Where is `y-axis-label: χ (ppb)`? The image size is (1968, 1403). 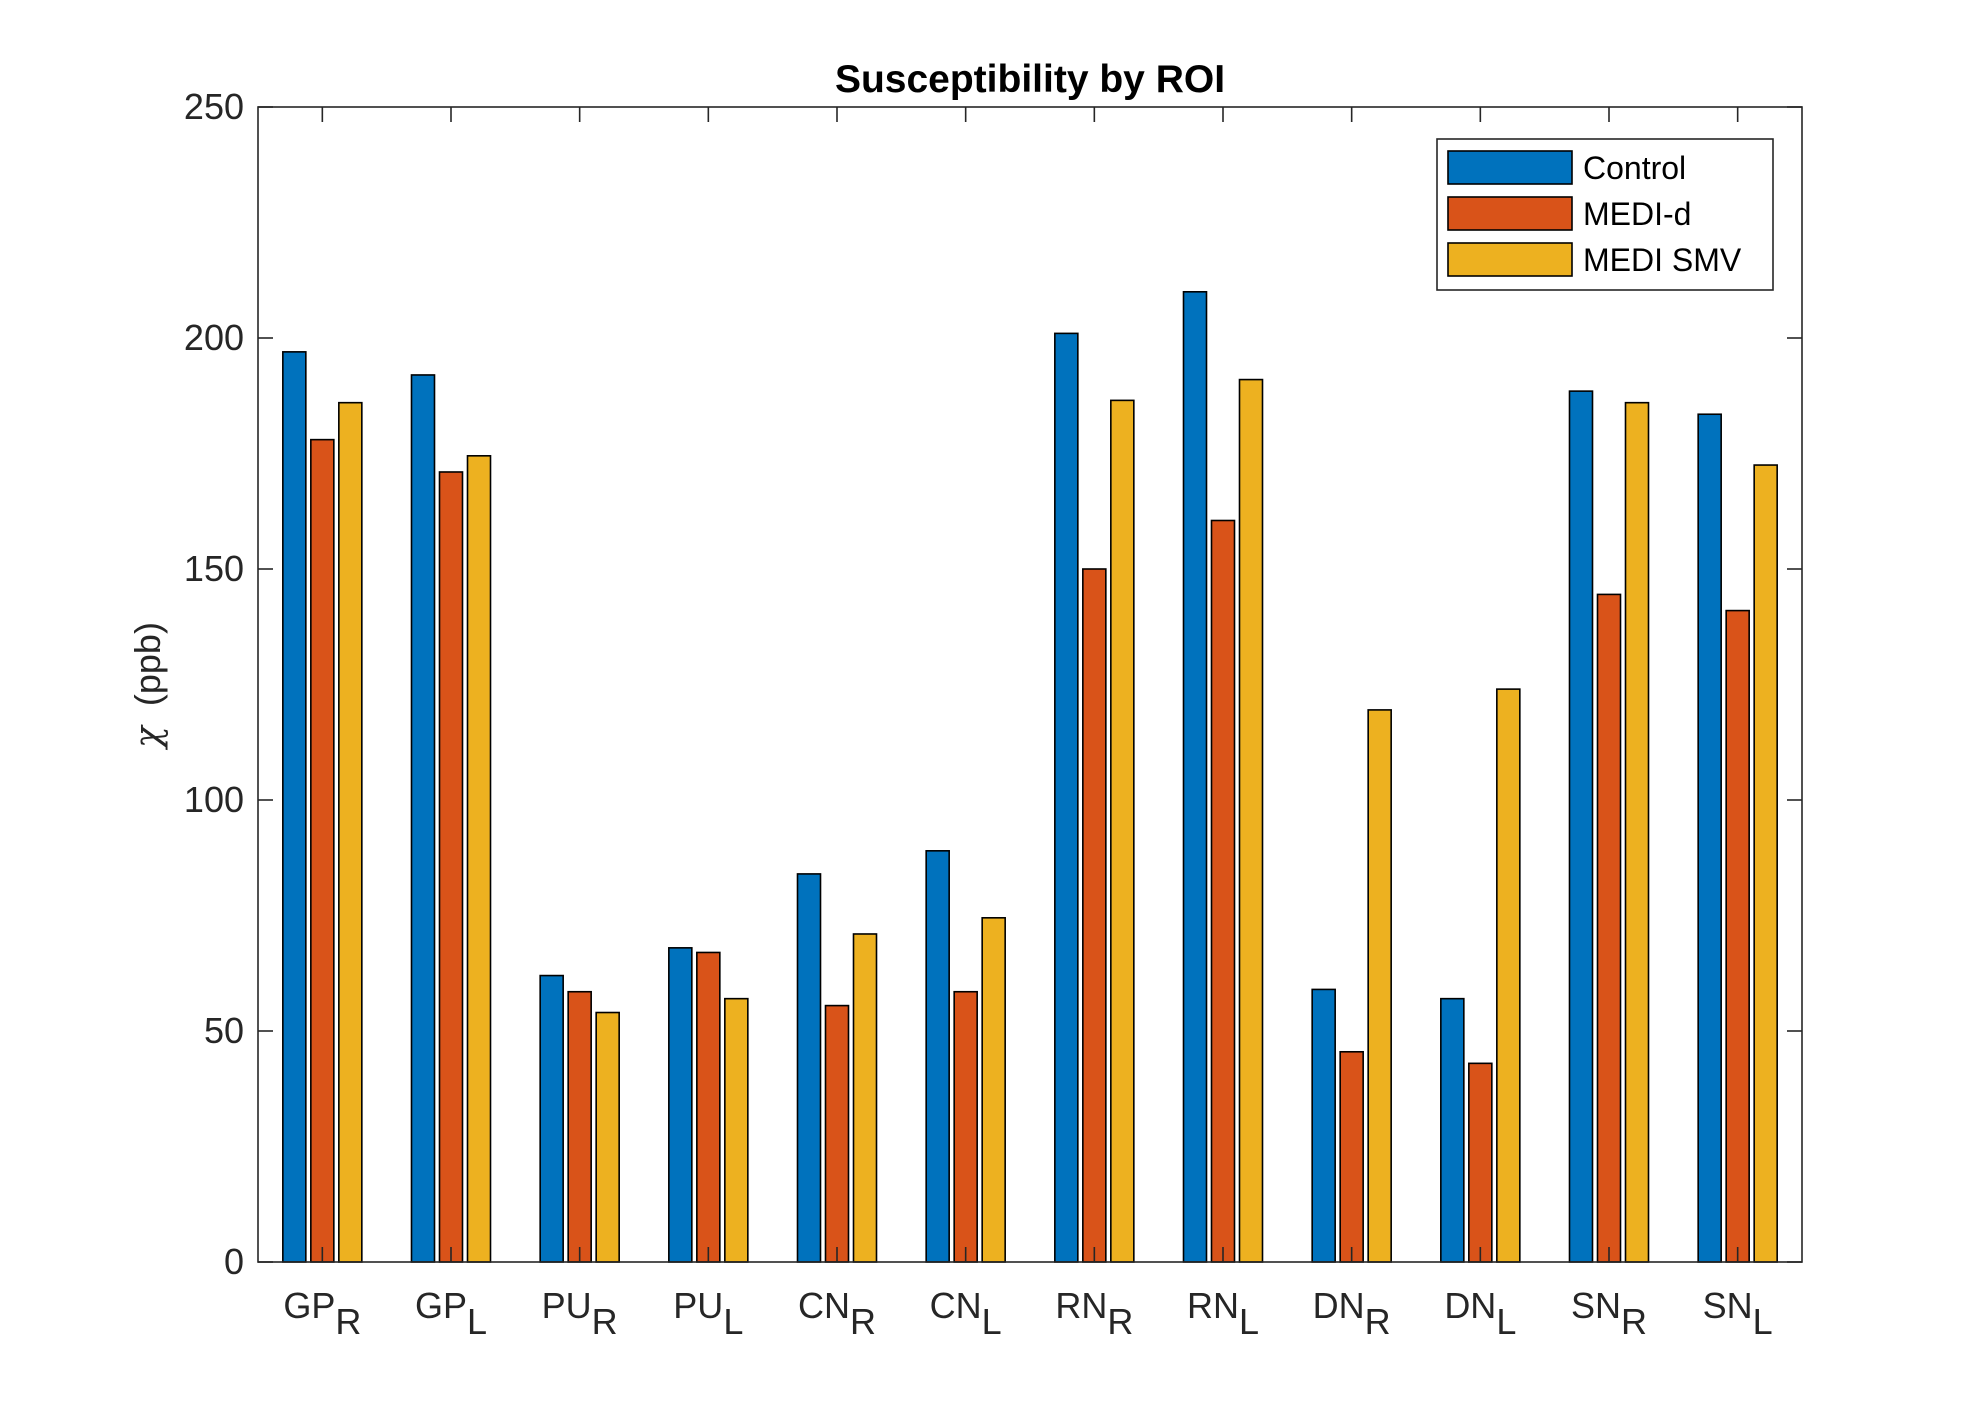
y-axis-label: χ (ppb) is located at coordinates (148, 686).